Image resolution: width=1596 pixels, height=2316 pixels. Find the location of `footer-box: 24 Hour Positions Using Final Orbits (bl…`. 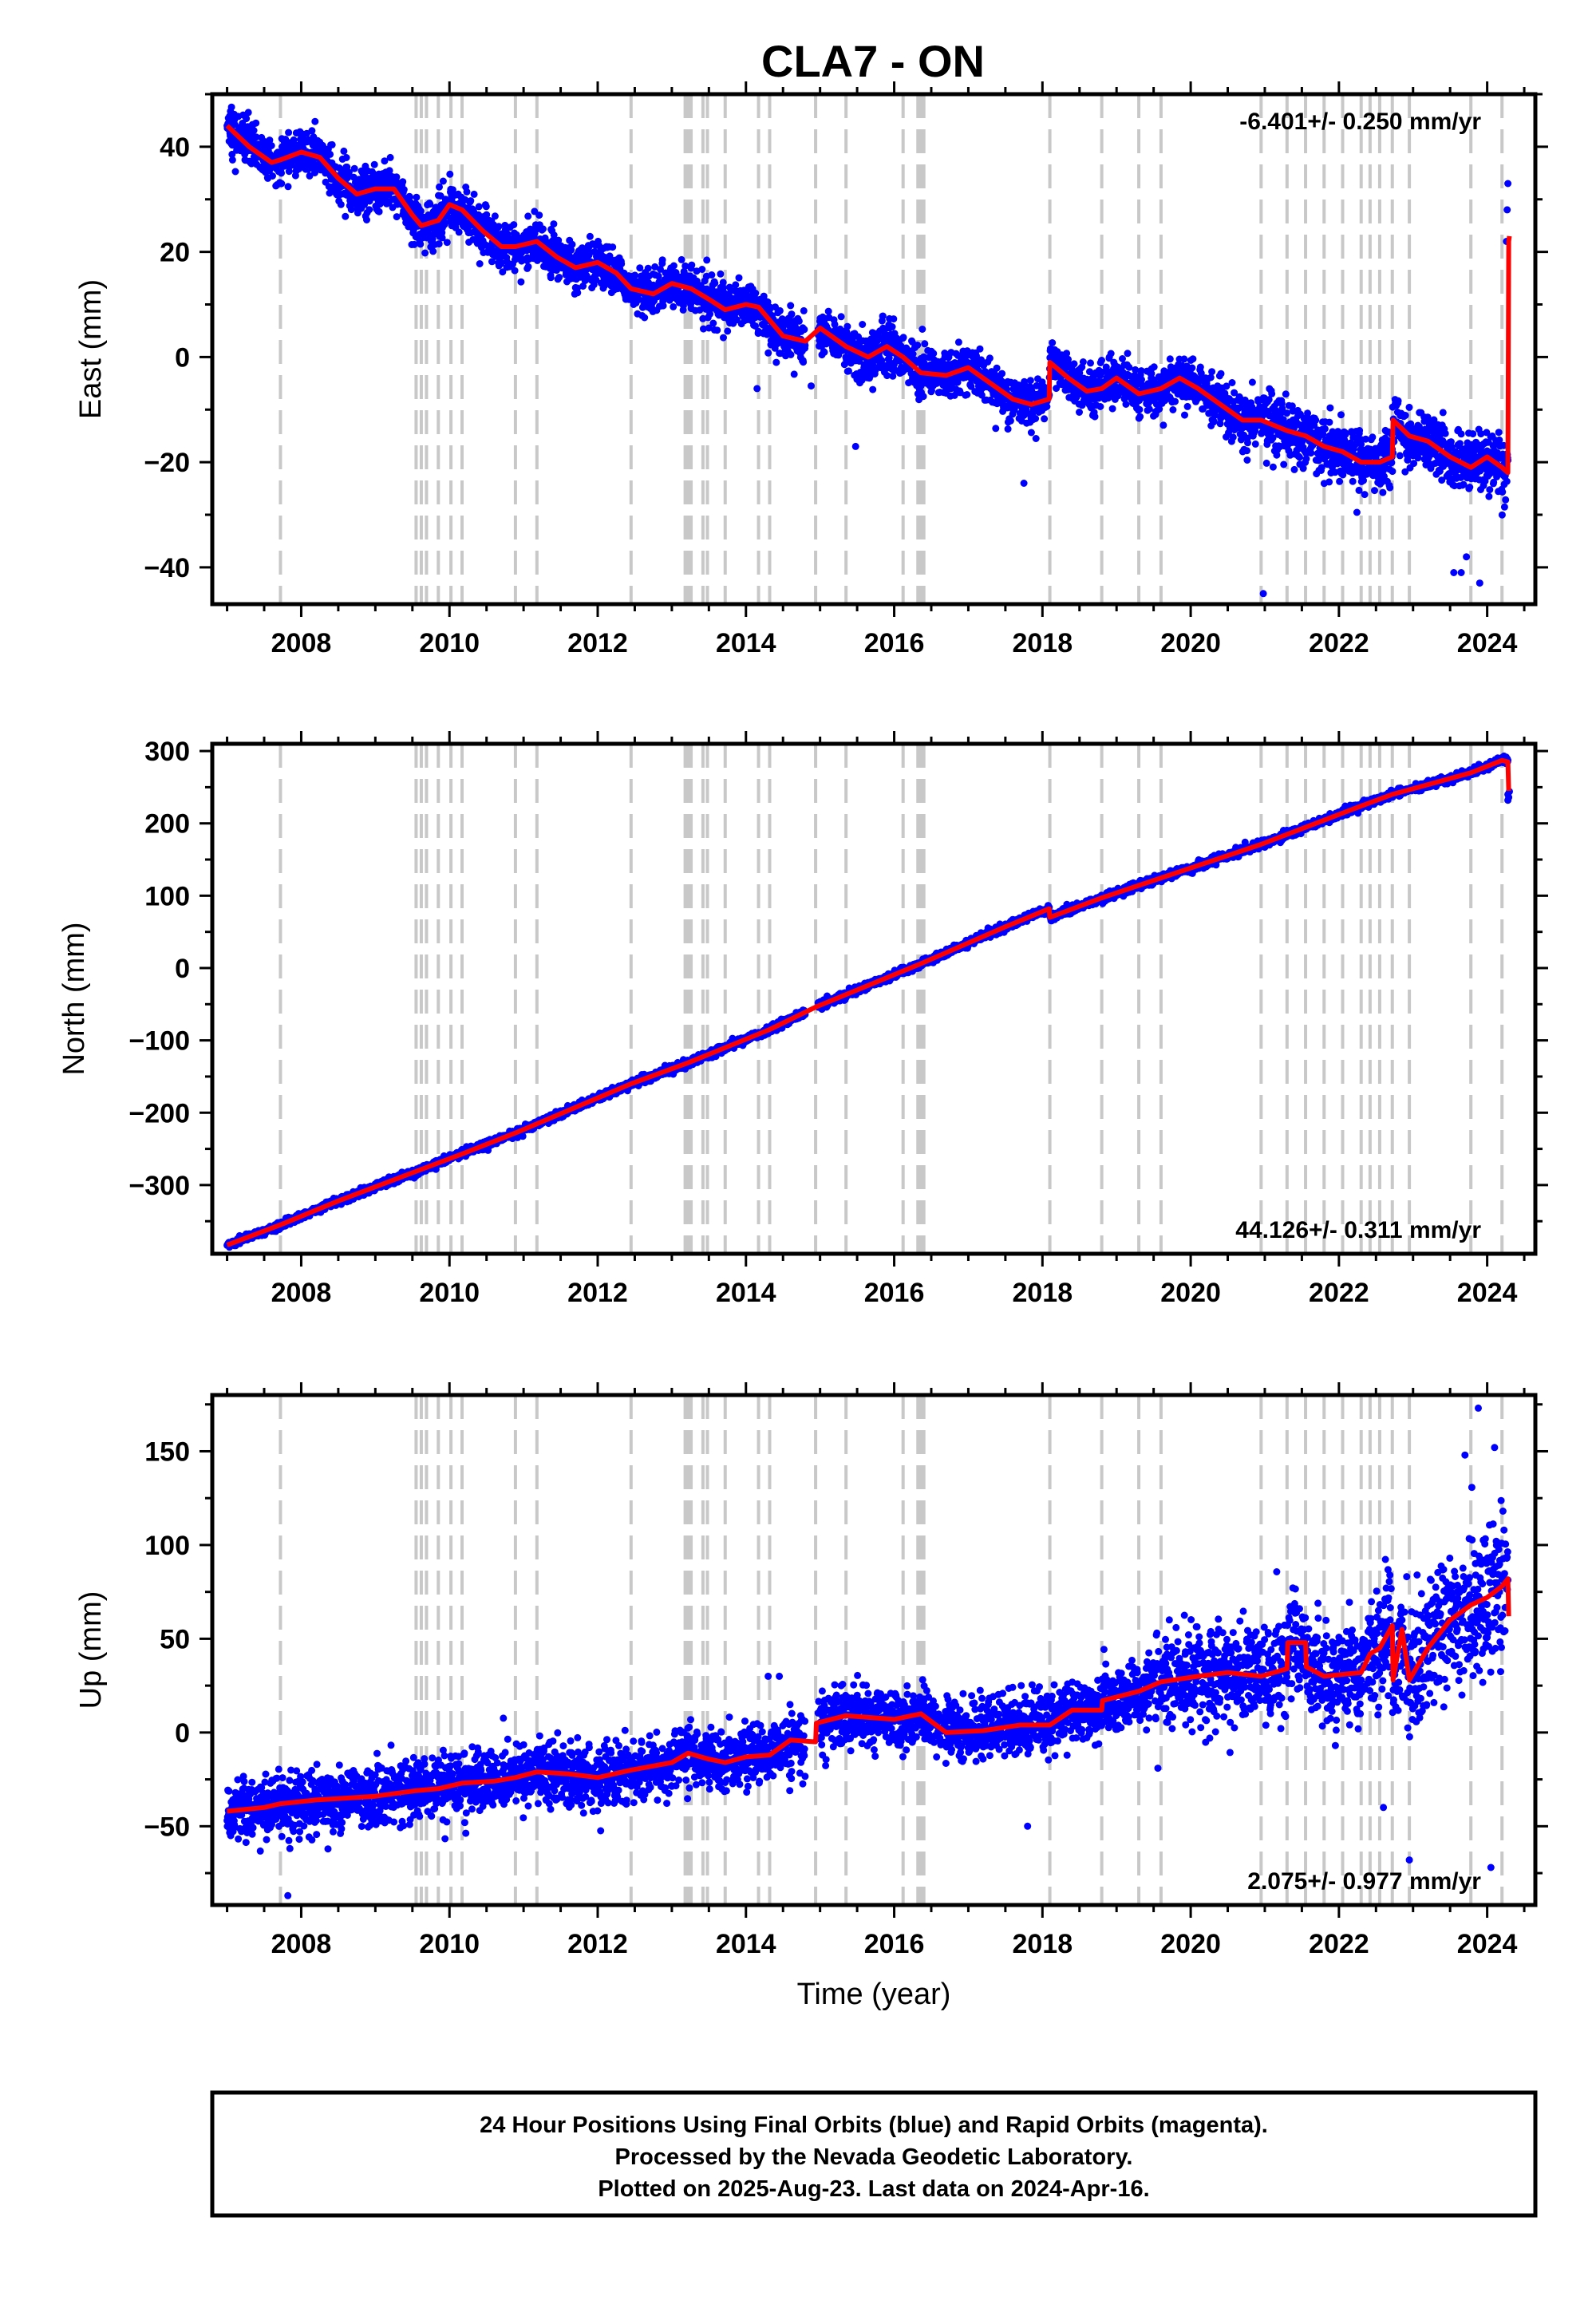

footer-box: 24 Hour Positions Using Final Orbits (bl… is located at coordinates (874, 2154).